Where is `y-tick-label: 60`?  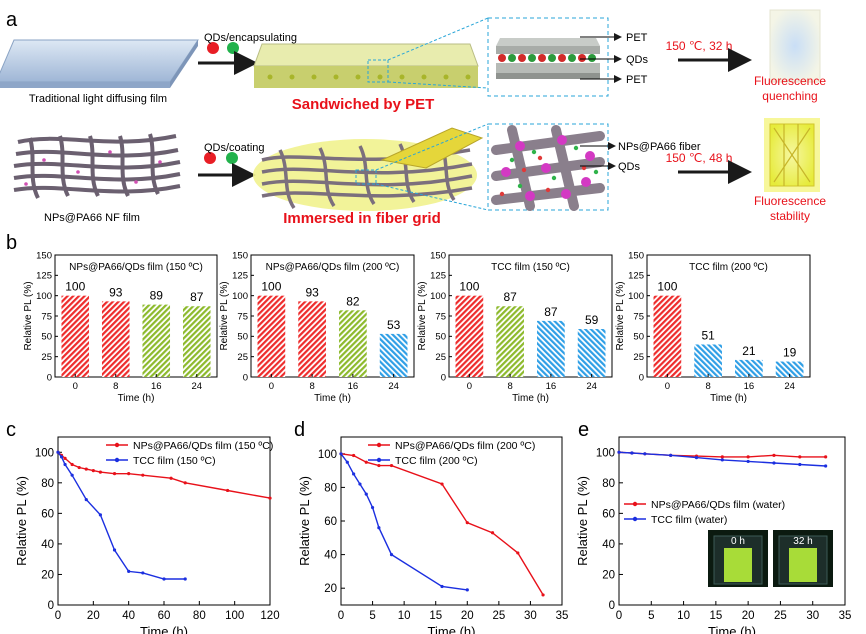 y-tick-label: 60 is located at coordinates (330, 522).